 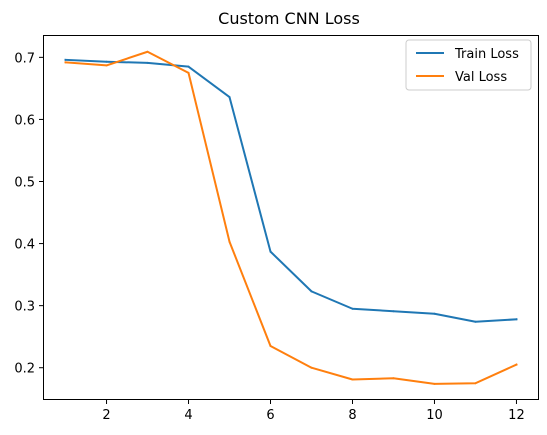 I want to click on y-tick-label-0.6: 0.6, so click(x=24, y=120).